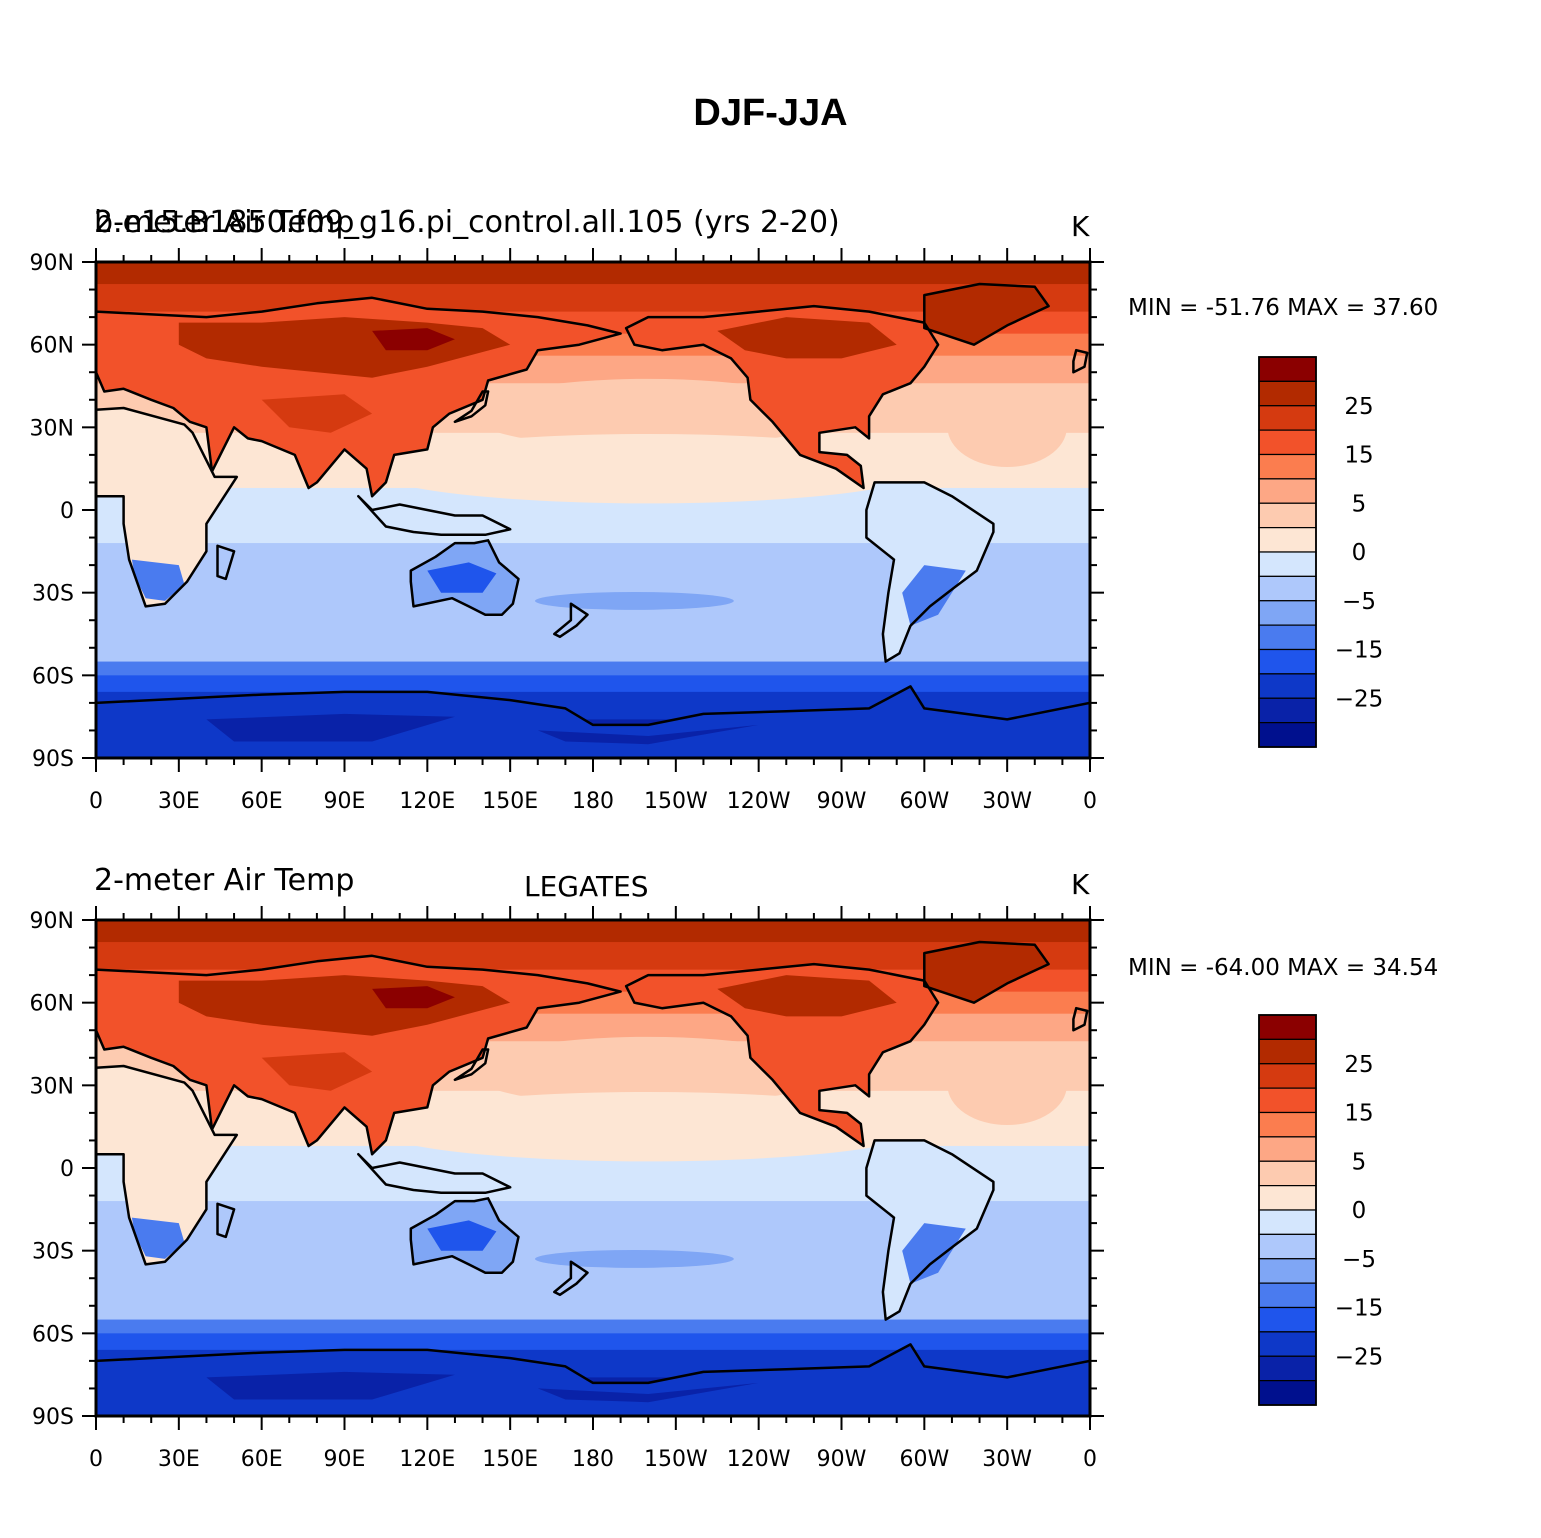  Describe the element at coordinates (1359, 602) in the screenshot. I see `colorbar-label: −5` at that location.